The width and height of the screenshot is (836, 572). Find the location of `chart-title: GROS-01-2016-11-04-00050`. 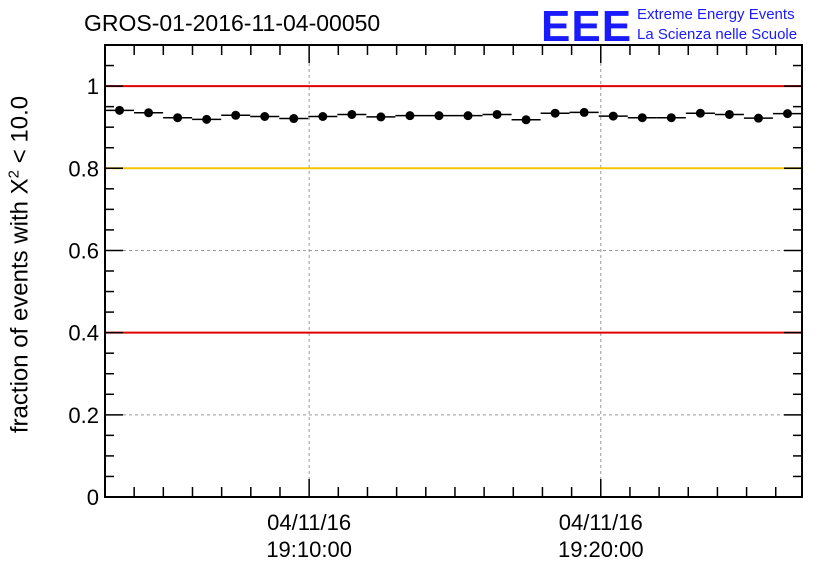

chart-title: GROS-01-2016-11-04-00050 is located at coordinates (232, 23).